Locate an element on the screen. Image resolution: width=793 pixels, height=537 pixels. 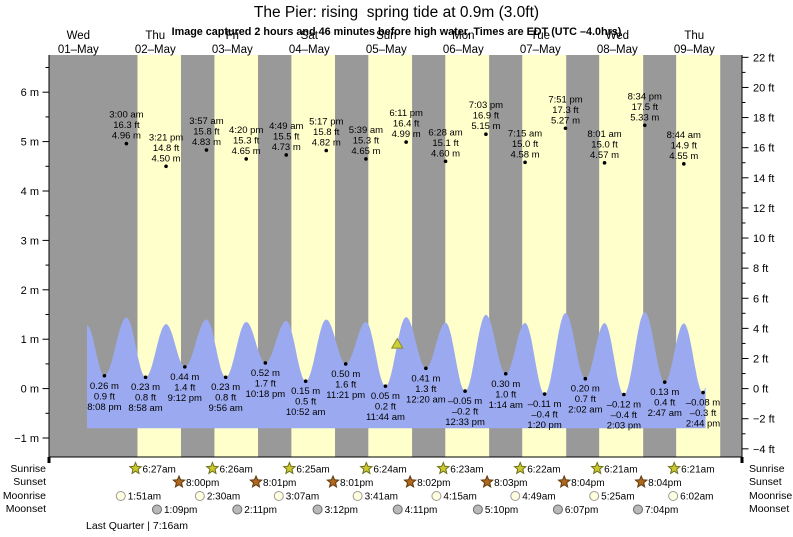
low-tide-m: 0.52 m is located at coordinates (265, 373).